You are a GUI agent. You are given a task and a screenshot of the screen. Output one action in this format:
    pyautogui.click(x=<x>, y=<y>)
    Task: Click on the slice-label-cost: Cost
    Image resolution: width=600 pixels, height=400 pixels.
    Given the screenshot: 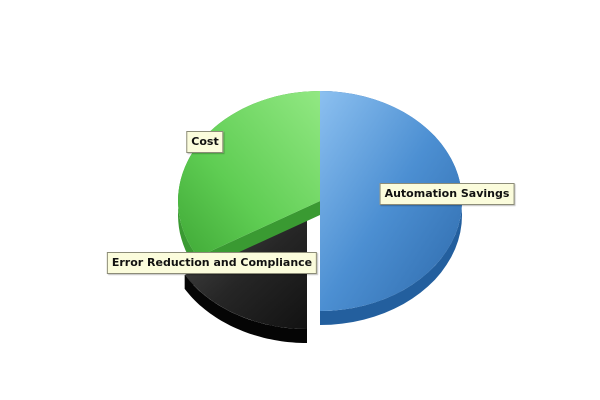 What is the action you would take?
    pyautogui.click(x=205, y=142)
    